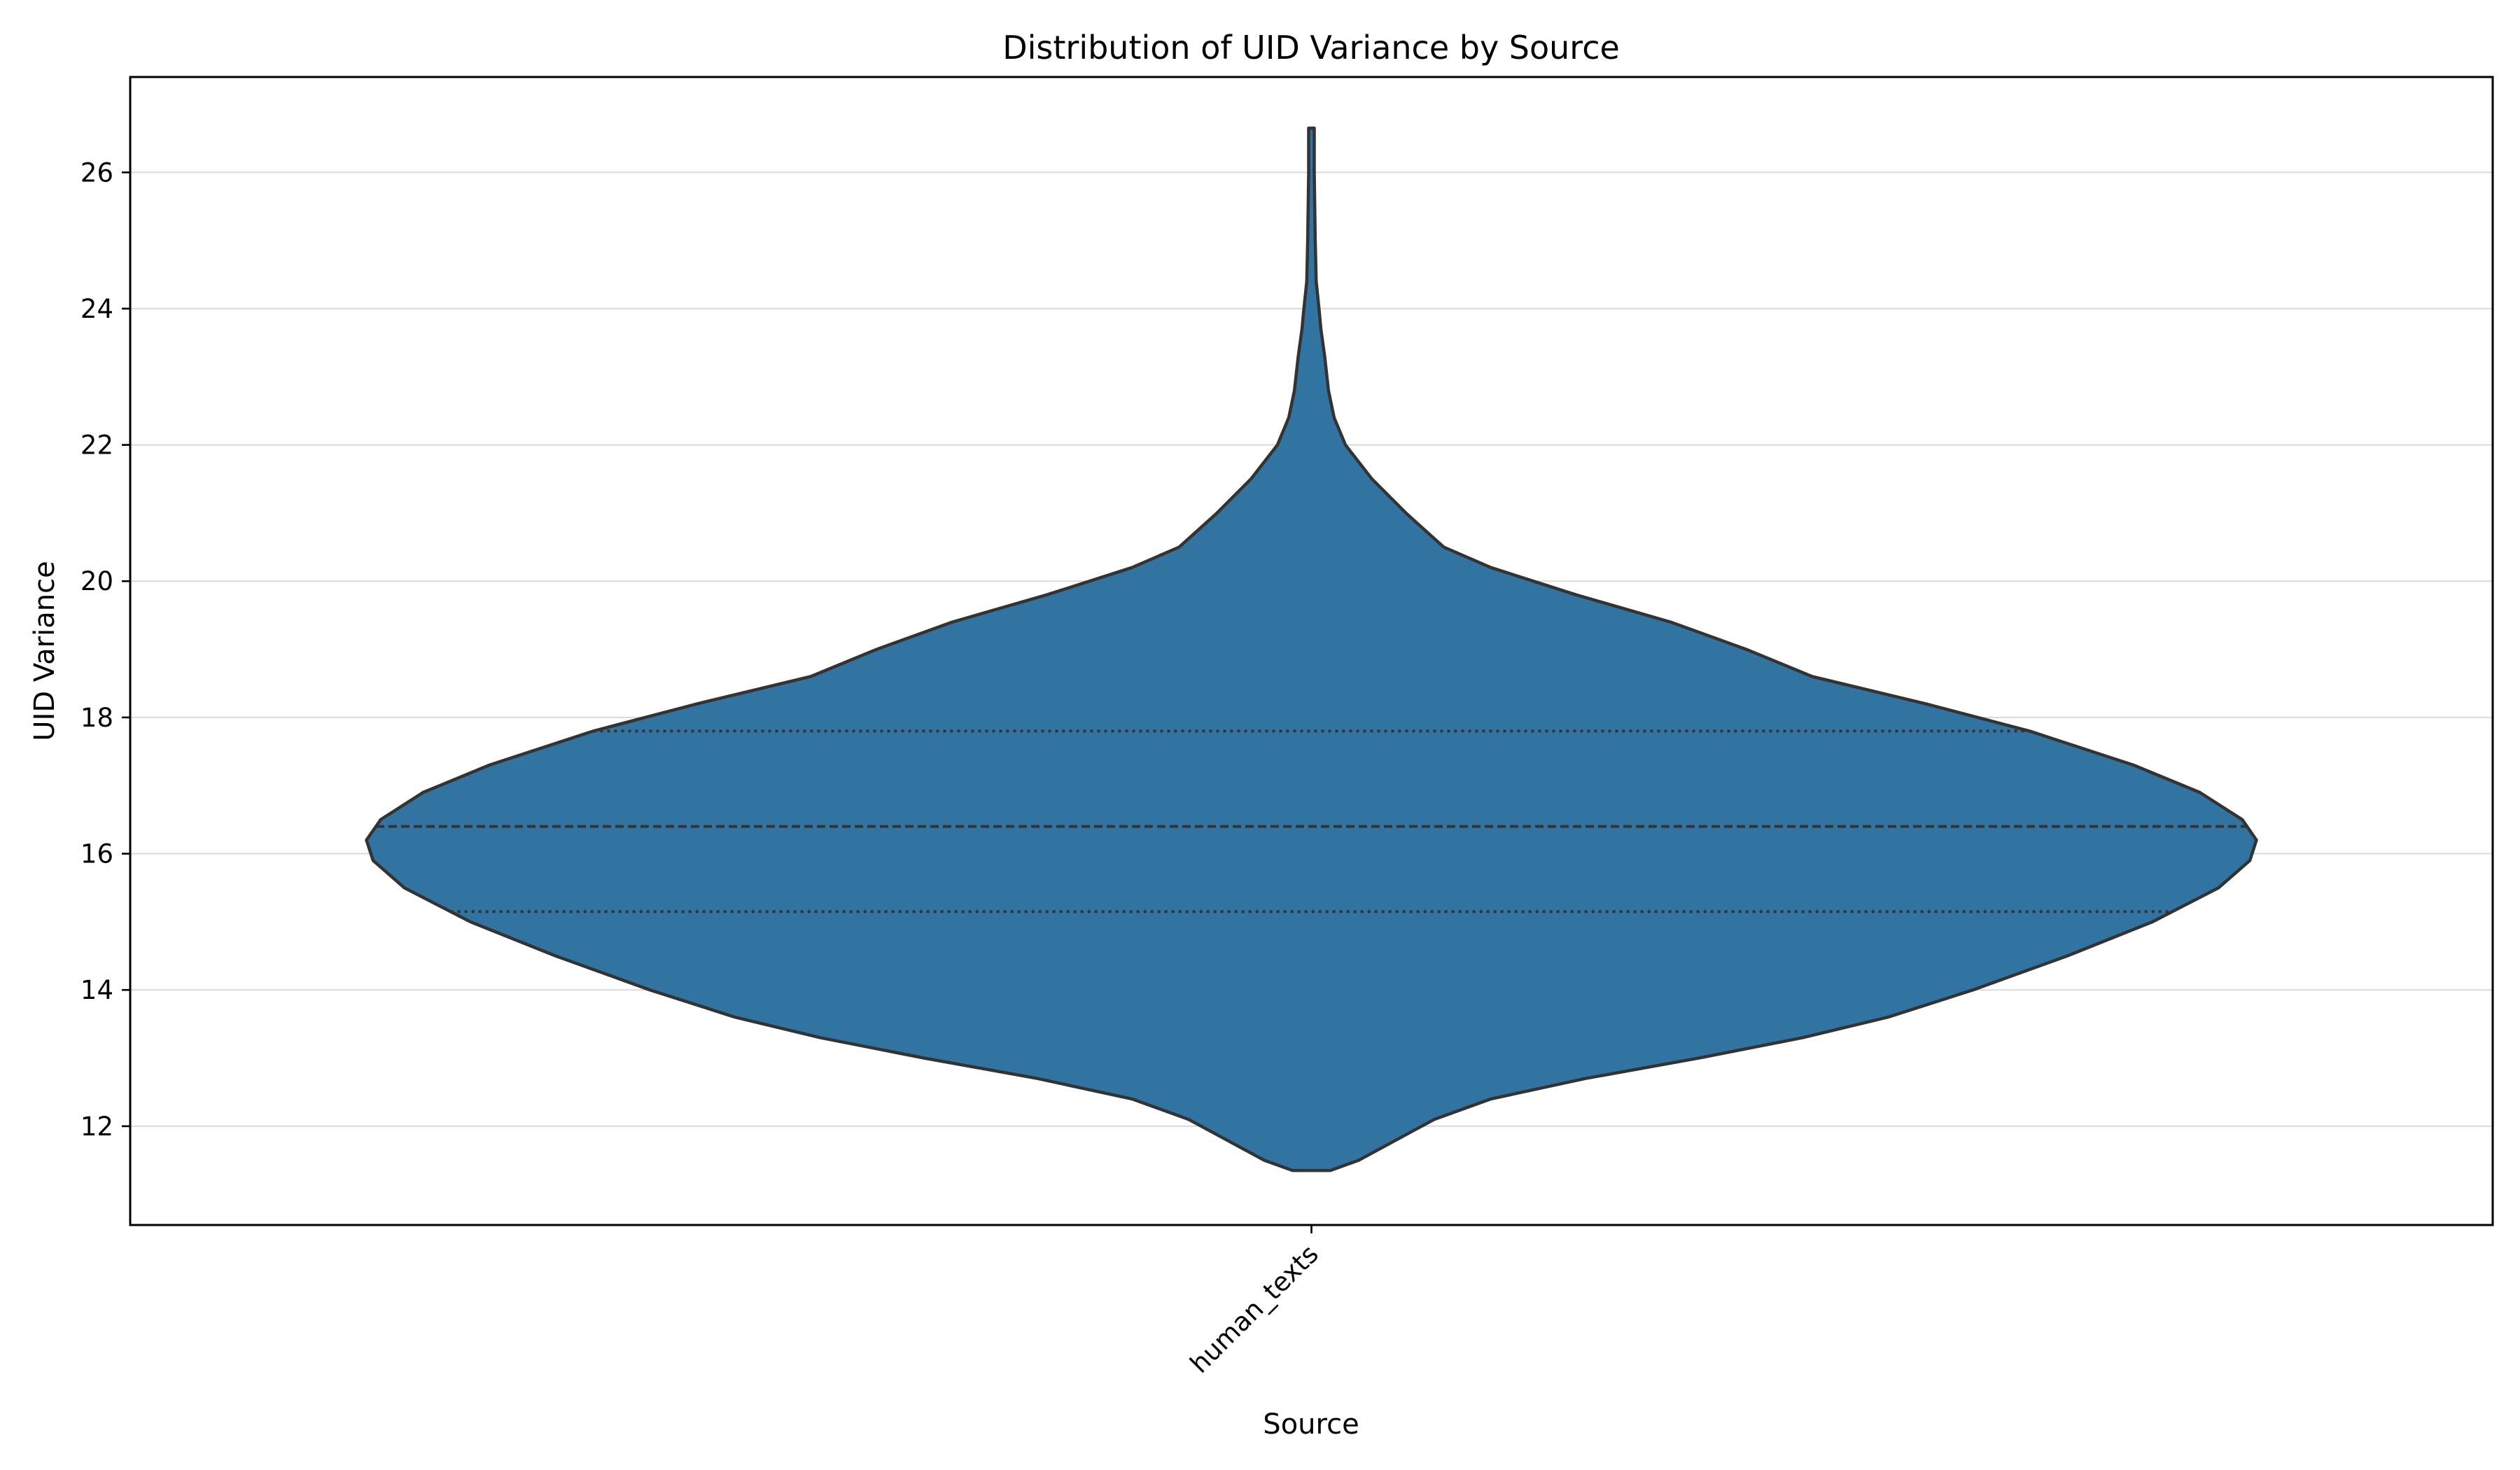  Describe the element at coordinates (105, 650) in the screenshot. I see `y-axis: 12 14 16 18 20 22 24 26` at that location.